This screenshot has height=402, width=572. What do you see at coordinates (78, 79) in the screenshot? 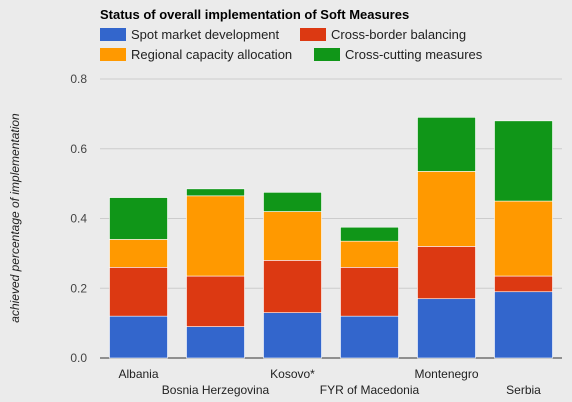
I see `y-tick-label: 0.8` at bounding box center [78, 79].